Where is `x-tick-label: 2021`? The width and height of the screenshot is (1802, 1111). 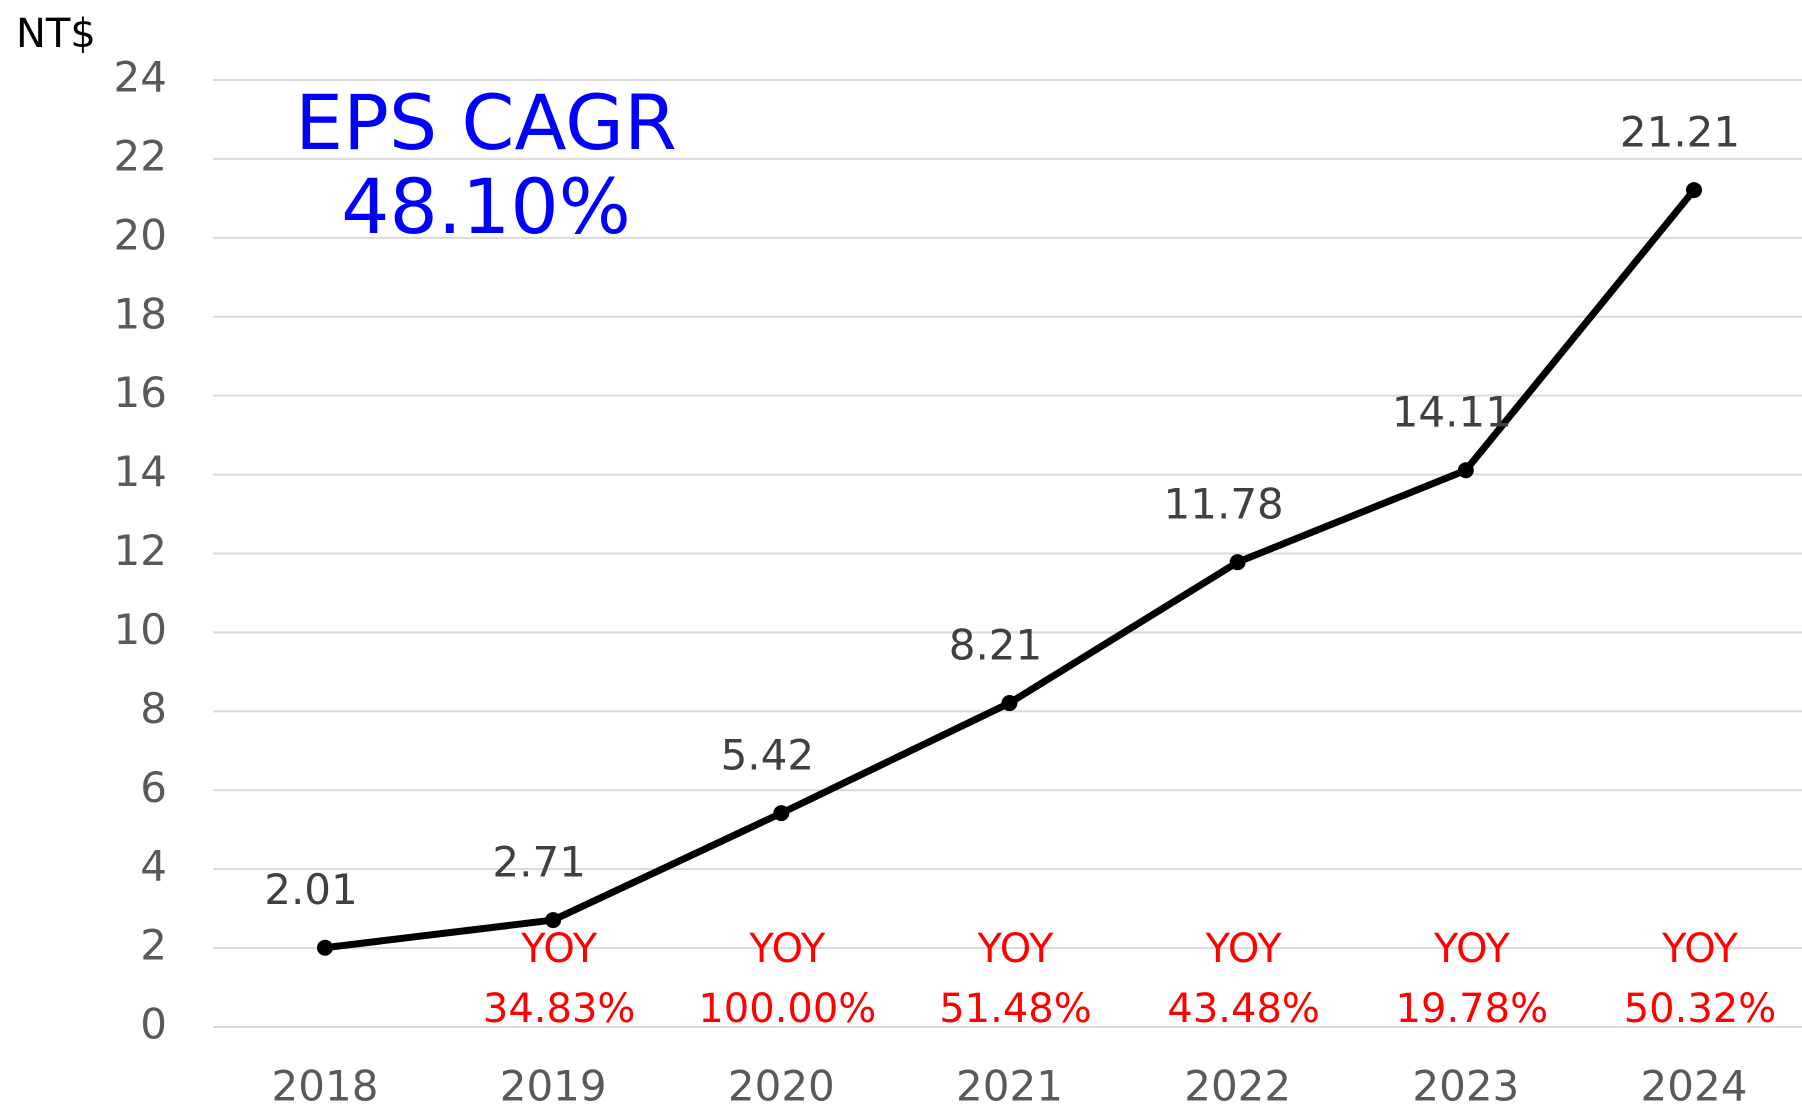 x-tick-label: 2021 is located at coordinates (1009, 1086).